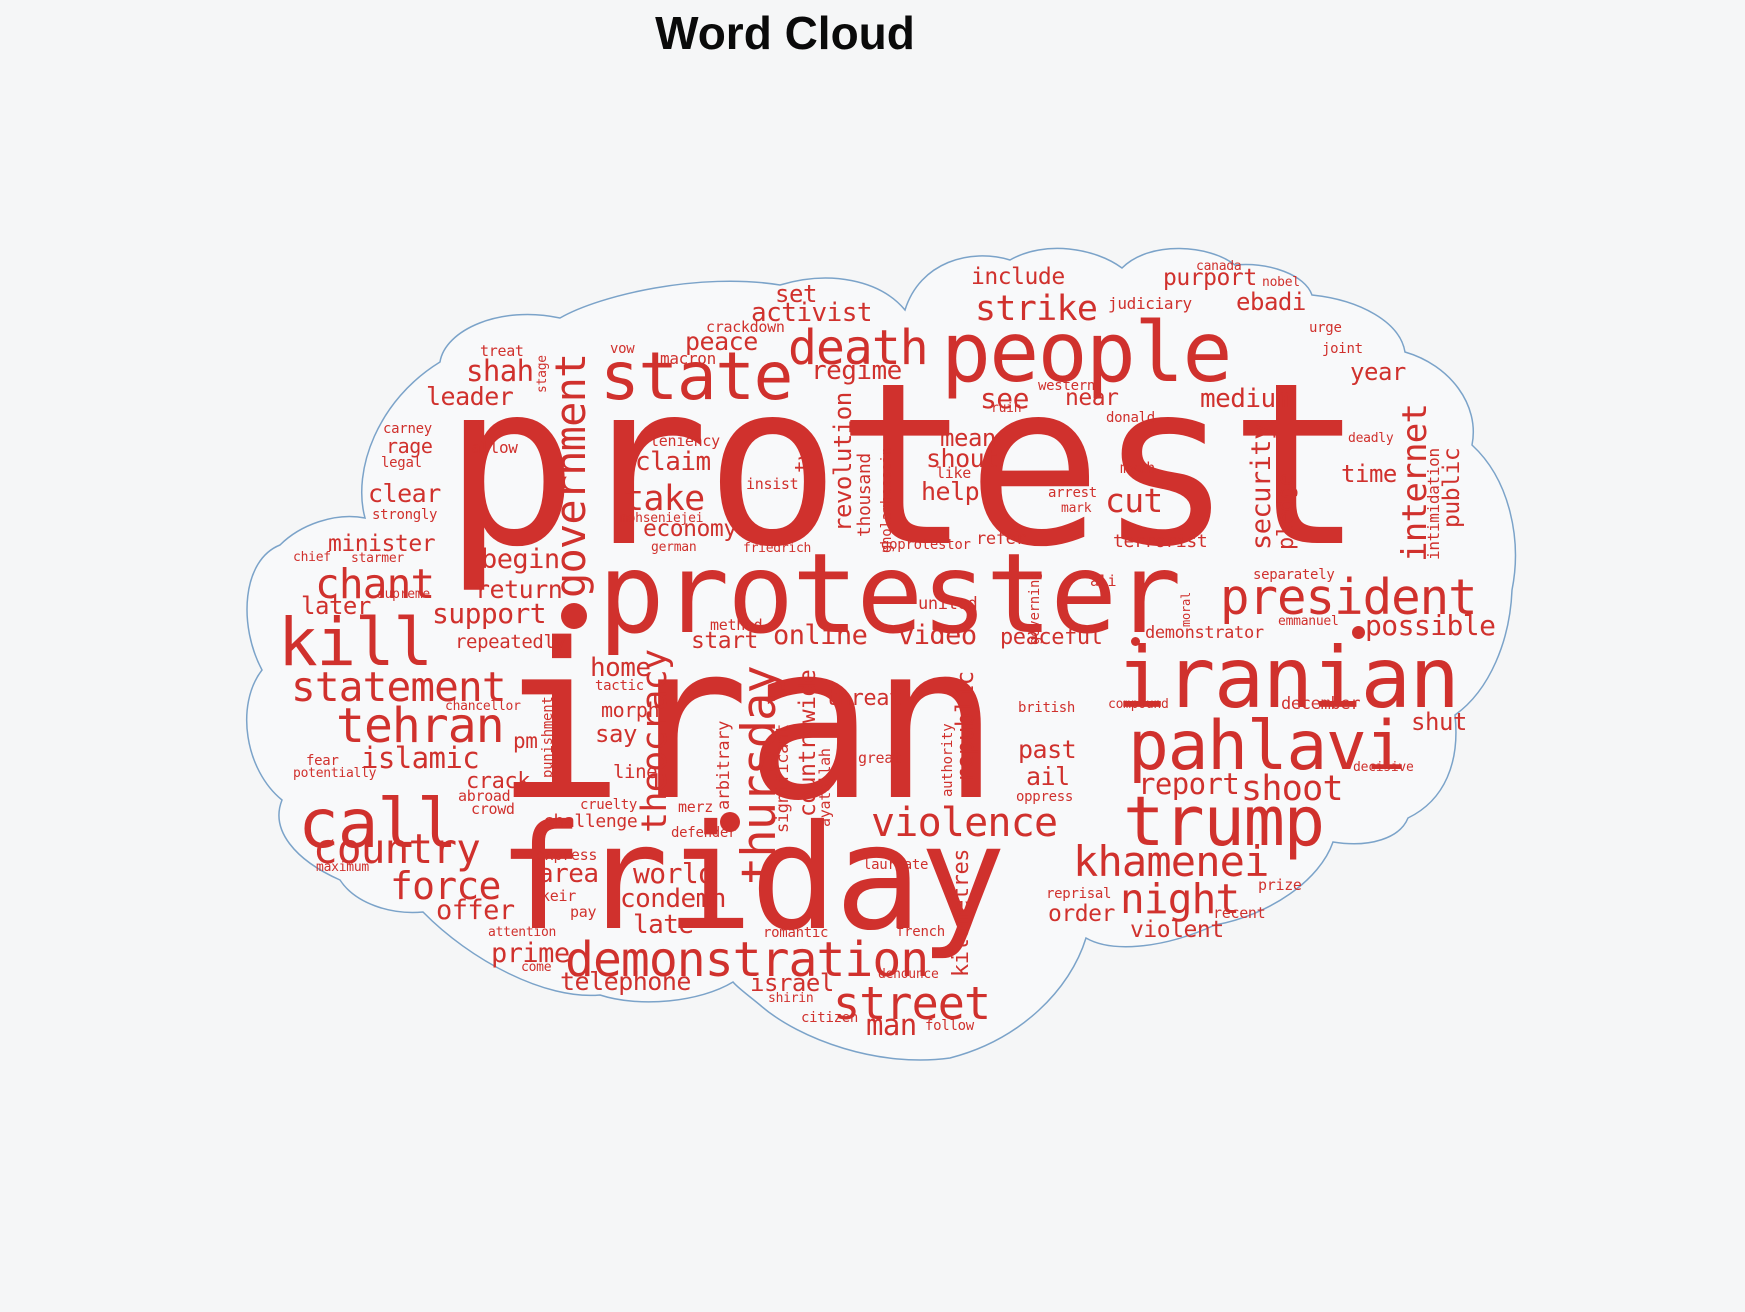 This screenshot has height=1312, width=1745. Describe the element at coordinates (1342, 349) in the screenshot. I see `cloud-word: joint` at that location.